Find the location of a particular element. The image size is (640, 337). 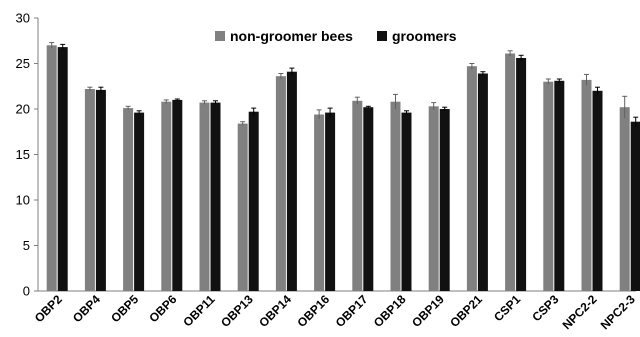

bar-npc2-2-groomers is located at coordinates (597, 190).